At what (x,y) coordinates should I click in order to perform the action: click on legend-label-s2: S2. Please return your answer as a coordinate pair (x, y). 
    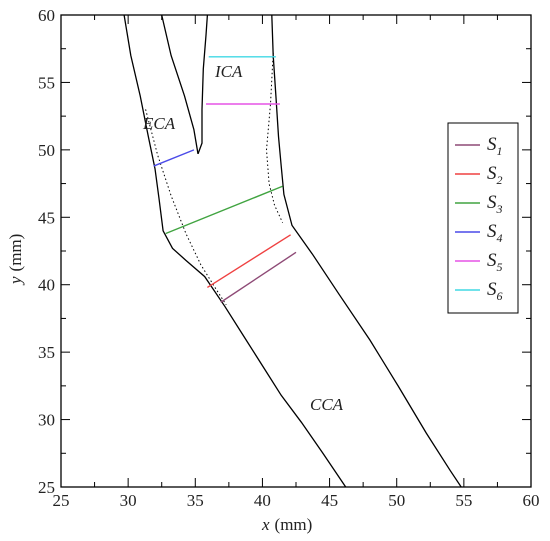
    Looking at the image, I should click on (495, 175).